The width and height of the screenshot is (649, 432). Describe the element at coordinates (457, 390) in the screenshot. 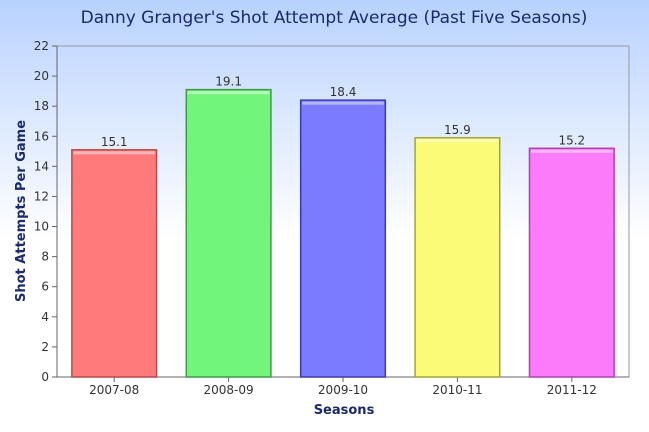

I see `x-tick-label: 2010-11` at that location.